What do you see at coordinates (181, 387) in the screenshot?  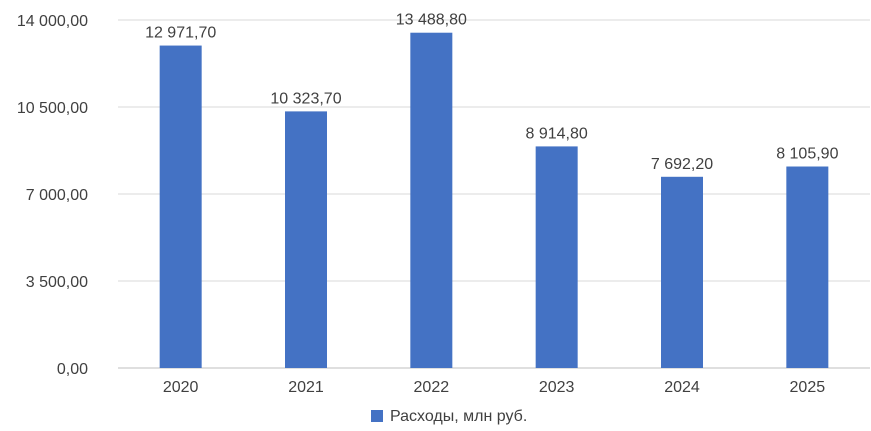 I see `x-tick-label: 2020` at bounding box center [181, 387].